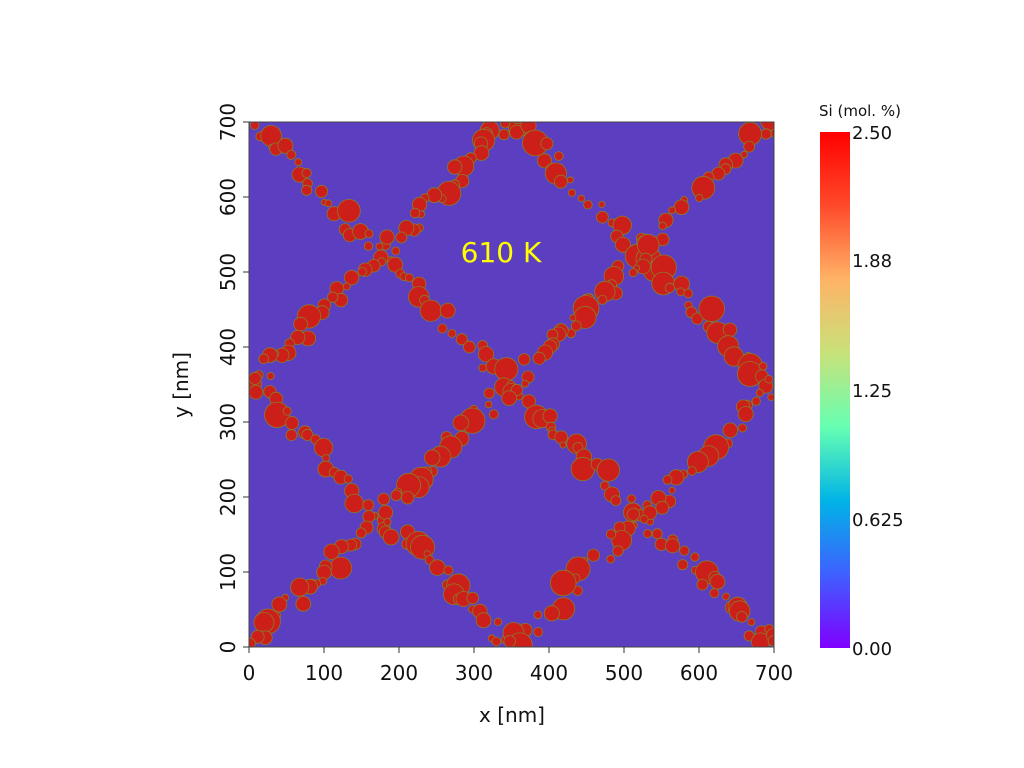 This screenshot has height=768, width=1024. I want to click on x-axis-label: x [nm], so click(512, 715).